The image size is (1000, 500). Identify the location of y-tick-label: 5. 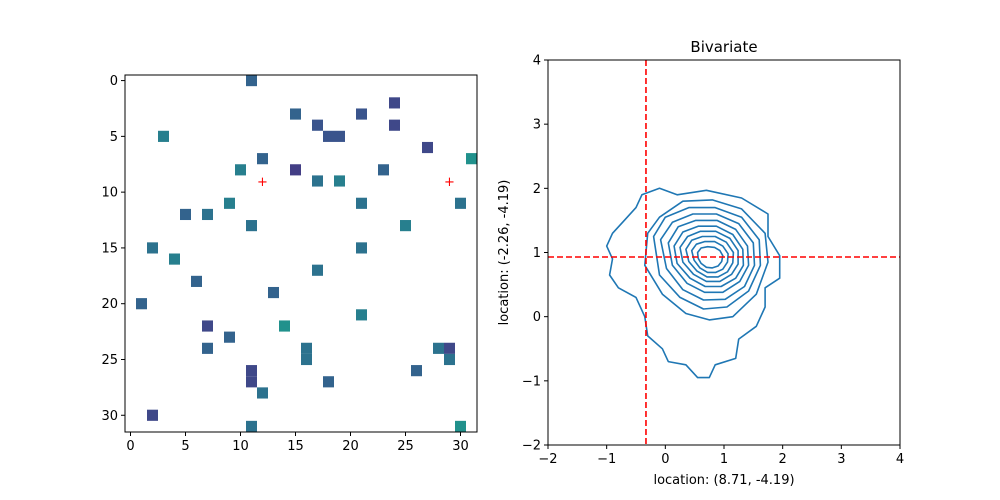
(114, 137).